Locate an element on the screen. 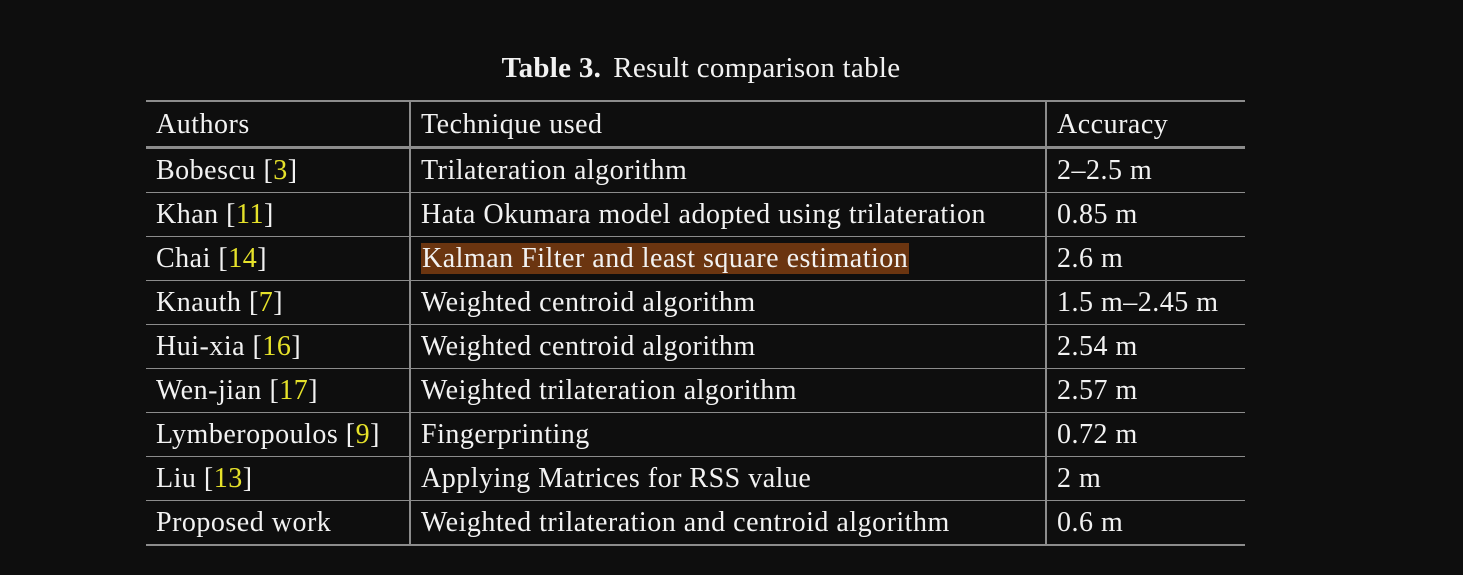  author-name: Liu is located at coordinates (176, 478).